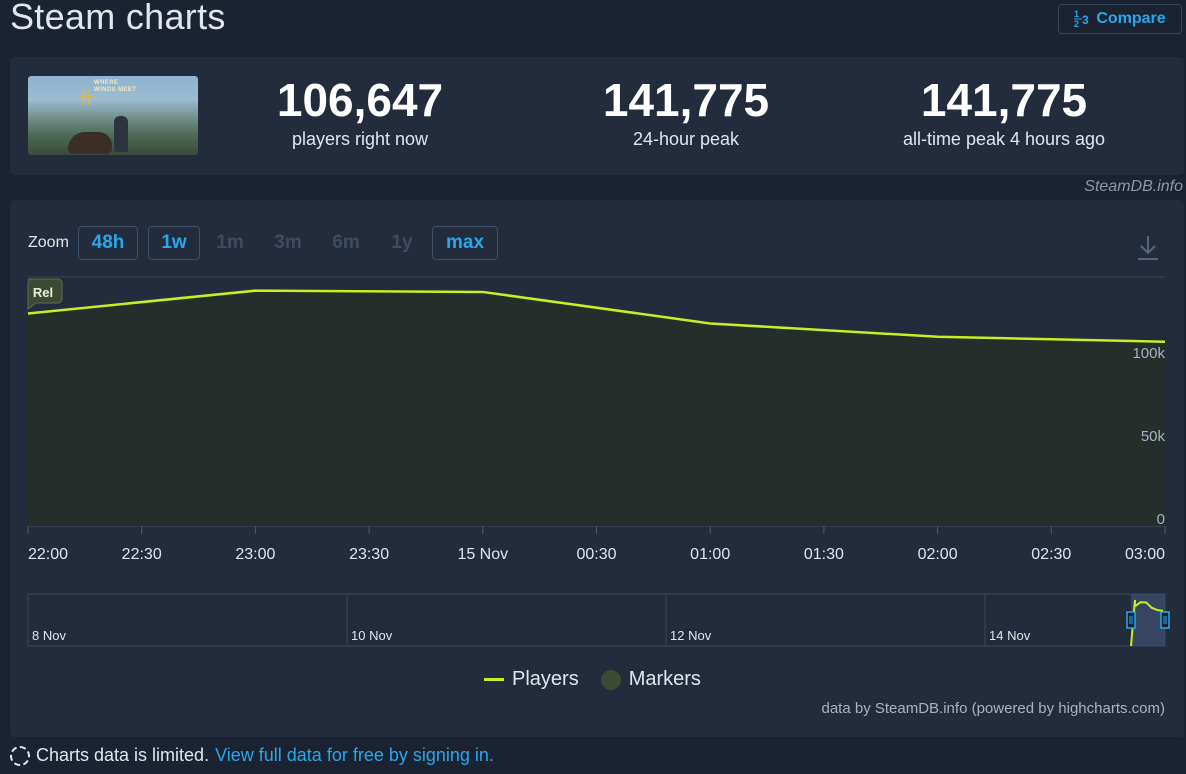 This screenshot has width=1186, height=774. Describe the element at coordinates (354, 755) in the screenshot. I see `sign-in-link: View full data for free by signing in.` at that location.